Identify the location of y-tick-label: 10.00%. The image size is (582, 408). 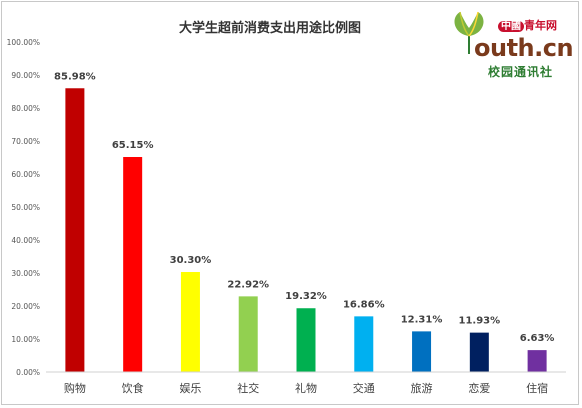
(25, 339).